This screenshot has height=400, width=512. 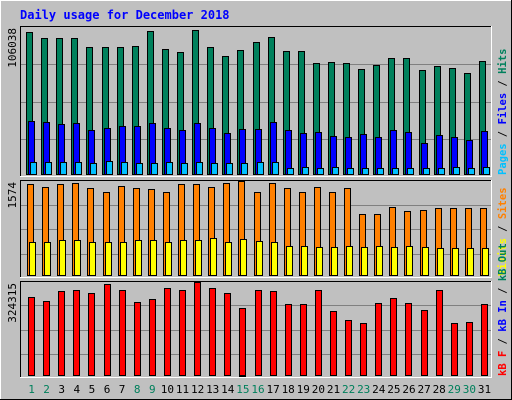 What do you see at coordinates (152, 389) in the screenshot?
I see `day-label-9: 9` at bounding box center [152, 389].